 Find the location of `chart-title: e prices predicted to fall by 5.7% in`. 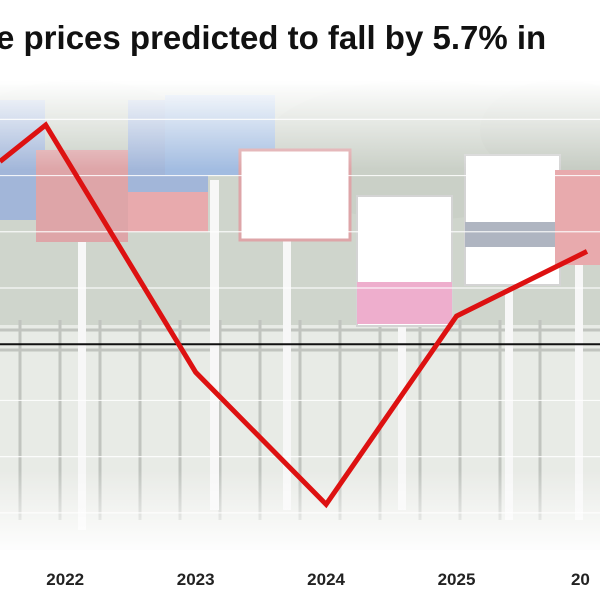

chart-title: e prices predicted to fall by 5.7% in is located at coordinates (273, 37).